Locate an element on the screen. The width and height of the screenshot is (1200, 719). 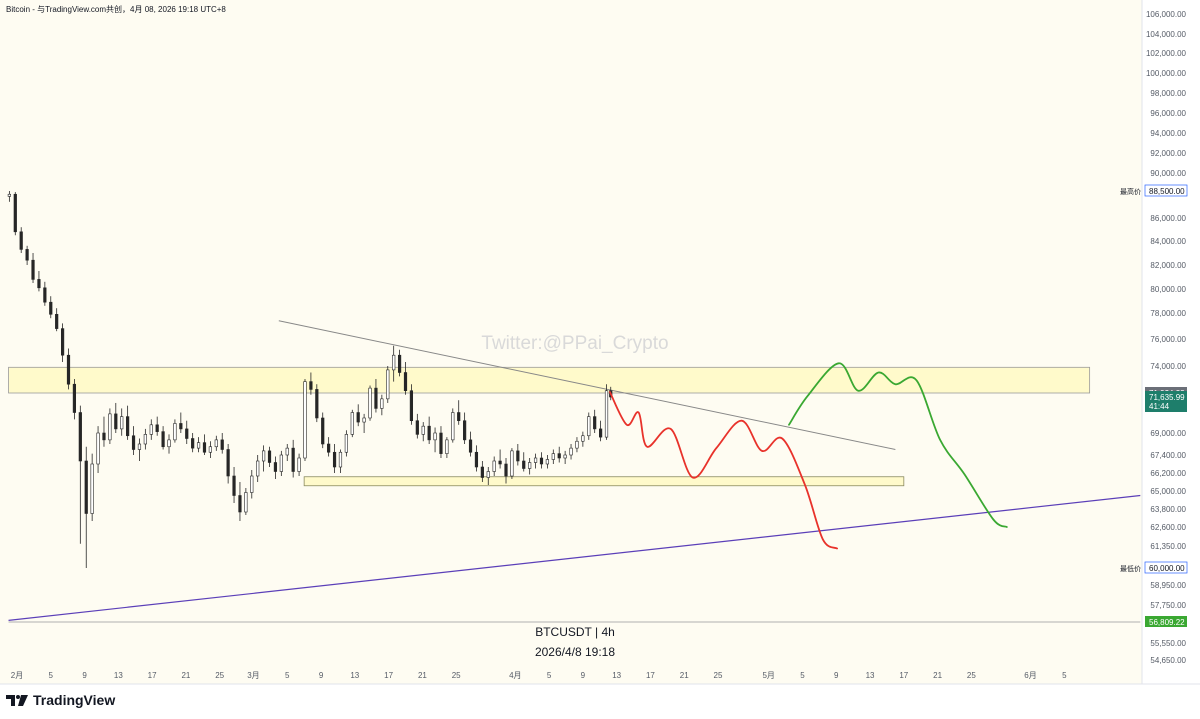
symbol-label: BTCUSDT | 4h is located at coordinates (575, 632).